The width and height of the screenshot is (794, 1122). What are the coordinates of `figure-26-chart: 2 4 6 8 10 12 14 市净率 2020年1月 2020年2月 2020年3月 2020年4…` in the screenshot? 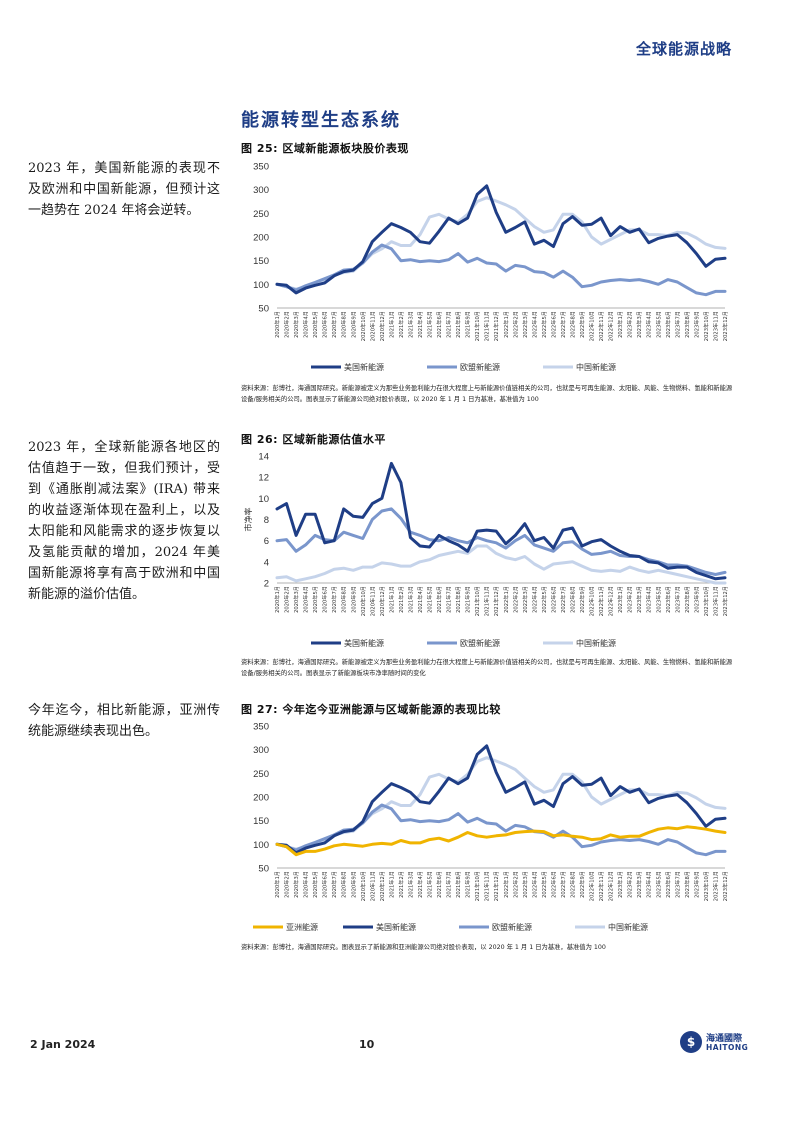 It's located at (486, 550).